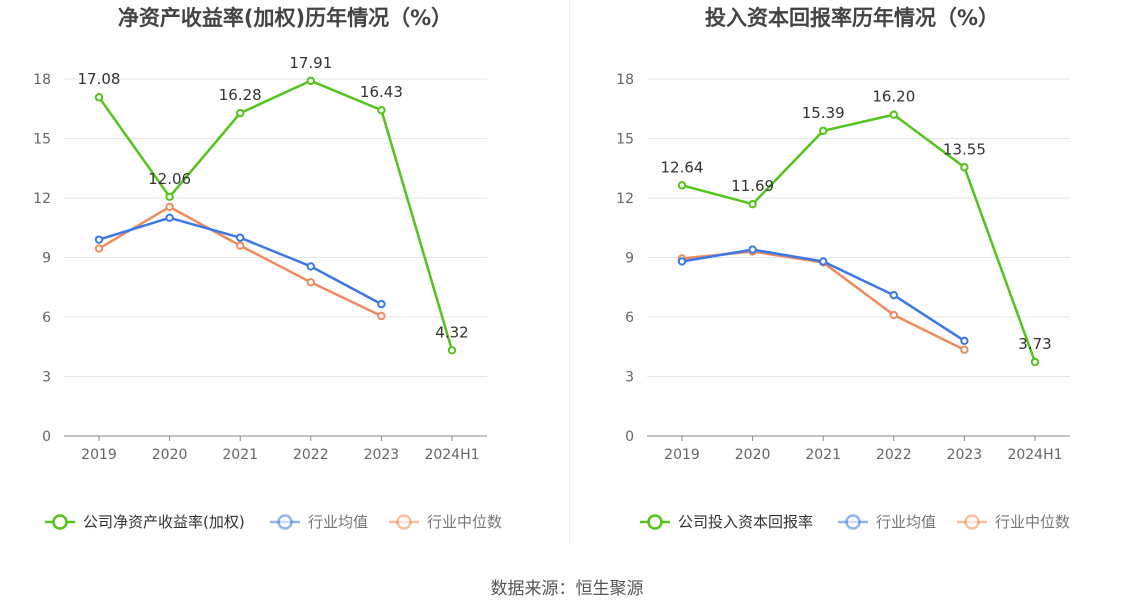  I want to click on chart1-series-0-point-2024H1, so click(452, 350).